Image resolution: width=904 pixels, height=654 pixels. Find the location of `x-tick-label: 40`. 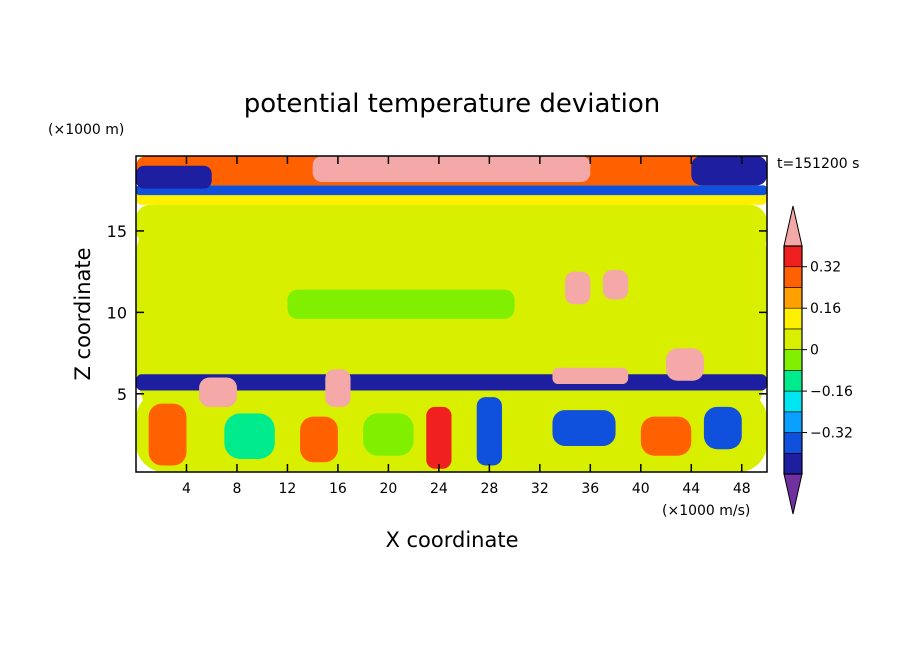

x-tick-label: 40 is located at coordinates (641, 489).